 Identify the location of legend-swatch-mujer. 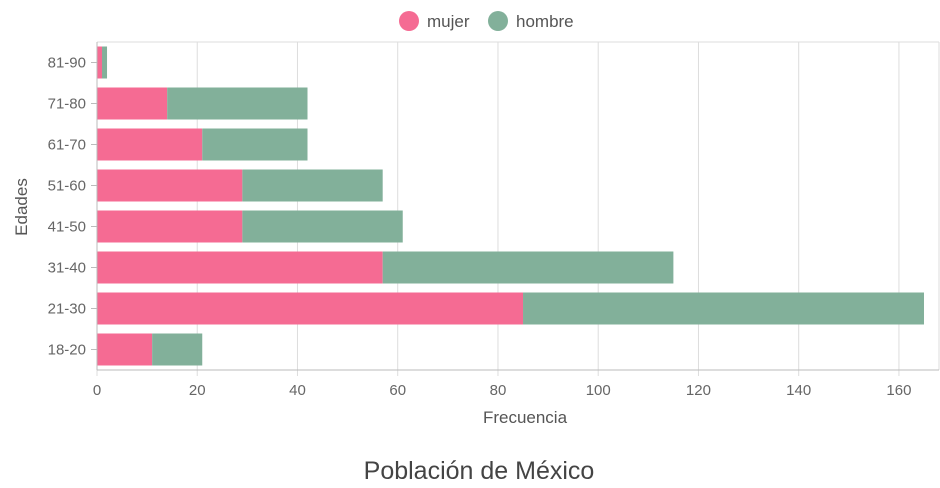
(409, 21).